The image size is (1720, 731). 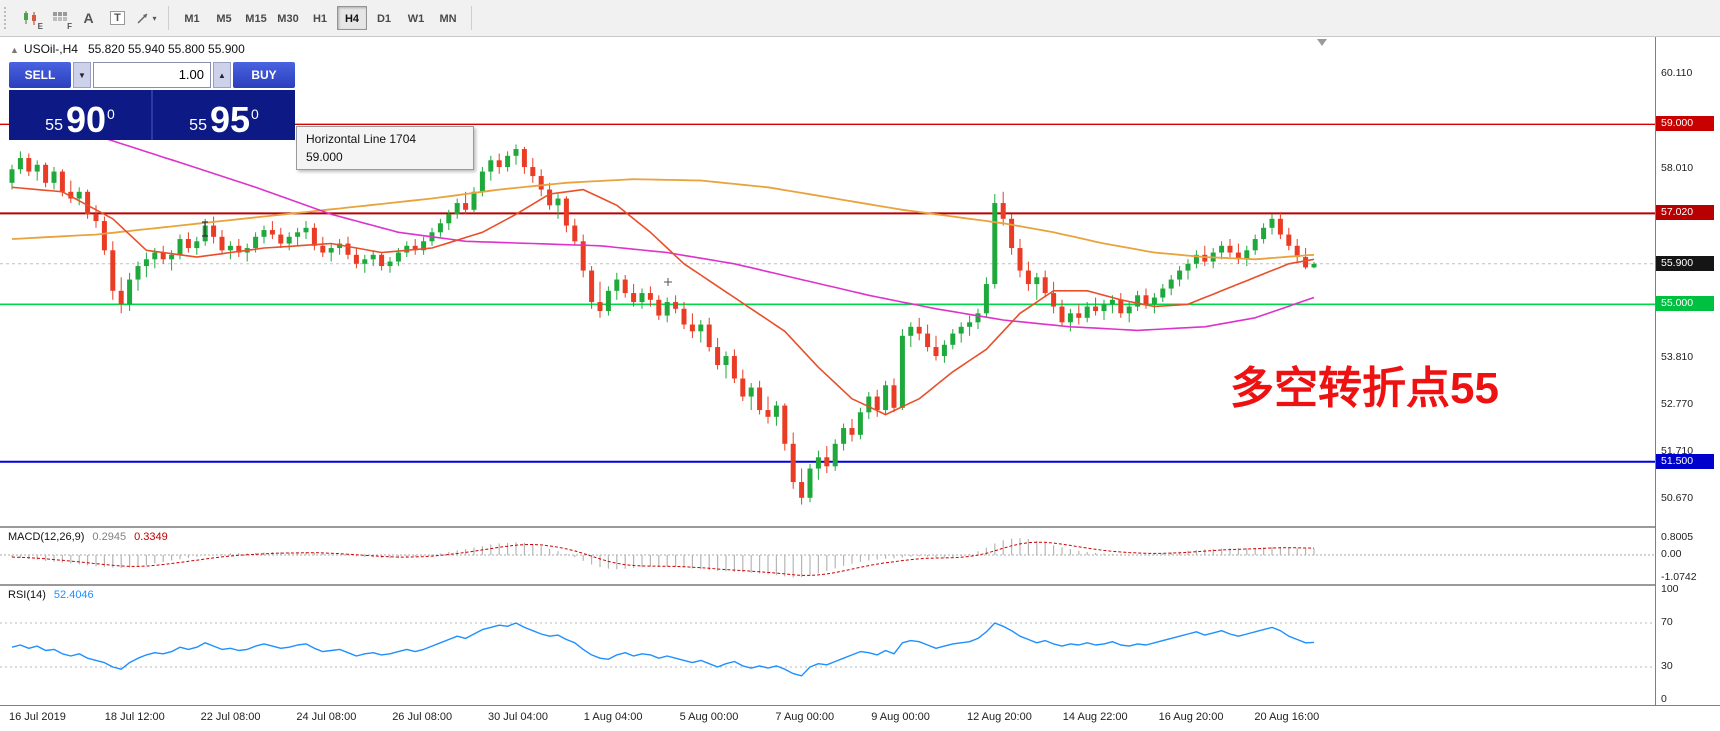 I want to click on chart-cross-marker, so click(x=668, y=282).